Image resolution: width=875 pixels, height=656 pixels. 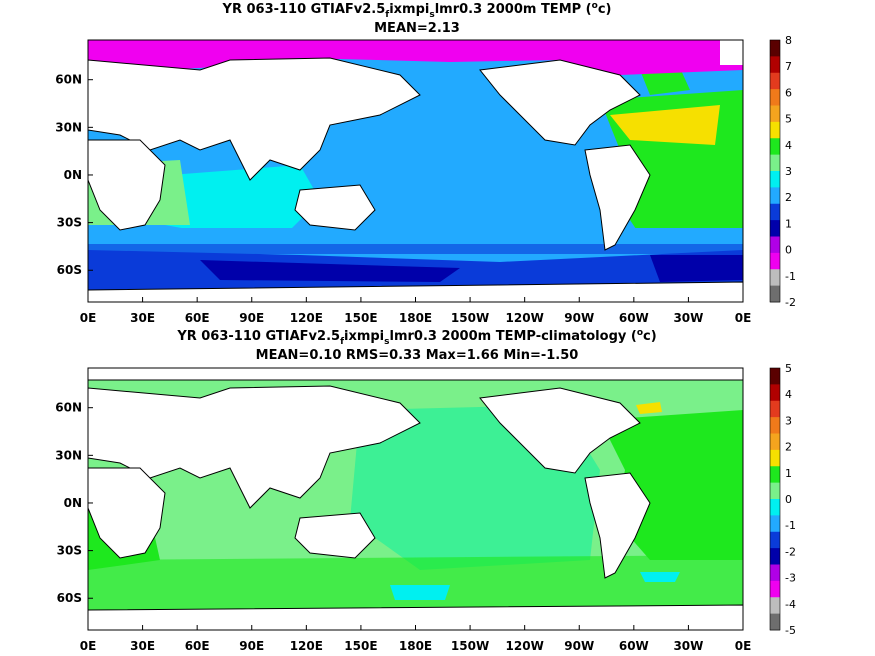 What do you see at coordinates (335, 207) in the screenshot?
I see `australia-land` at bounding box center [335, 207].